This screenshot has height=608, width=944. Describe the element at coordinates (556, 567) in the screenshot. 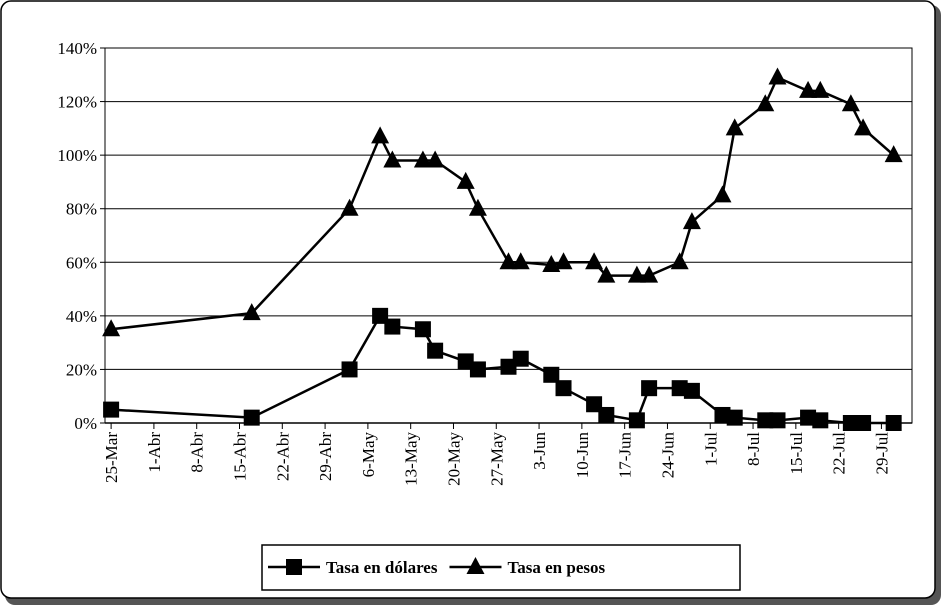

I see `legend-label: Tasa en pesos` at that location.